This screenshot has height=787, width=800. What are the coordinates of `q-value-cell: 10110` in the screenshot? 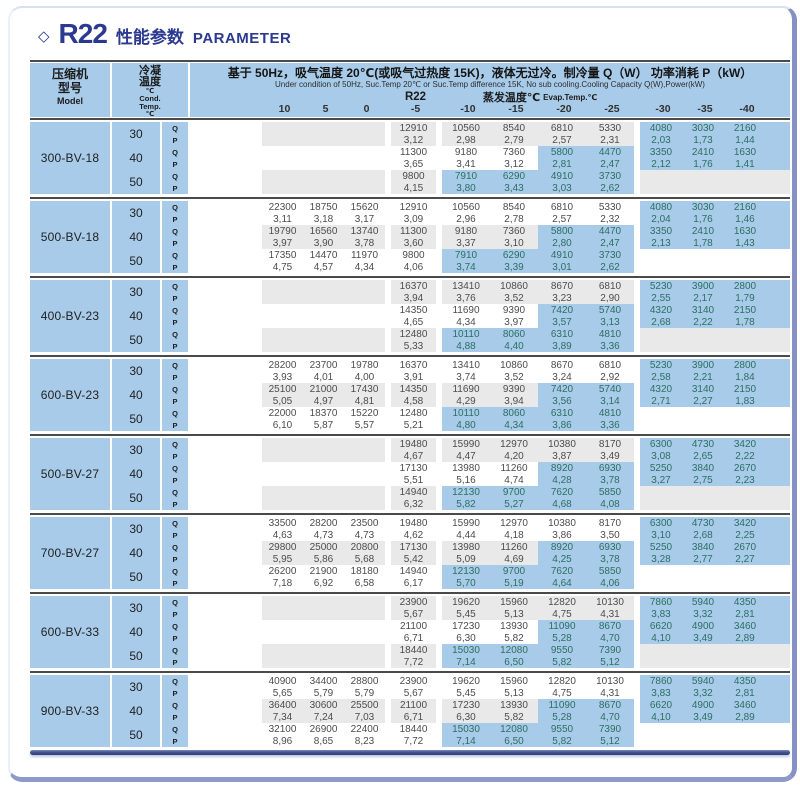 It's located at (466, 334).